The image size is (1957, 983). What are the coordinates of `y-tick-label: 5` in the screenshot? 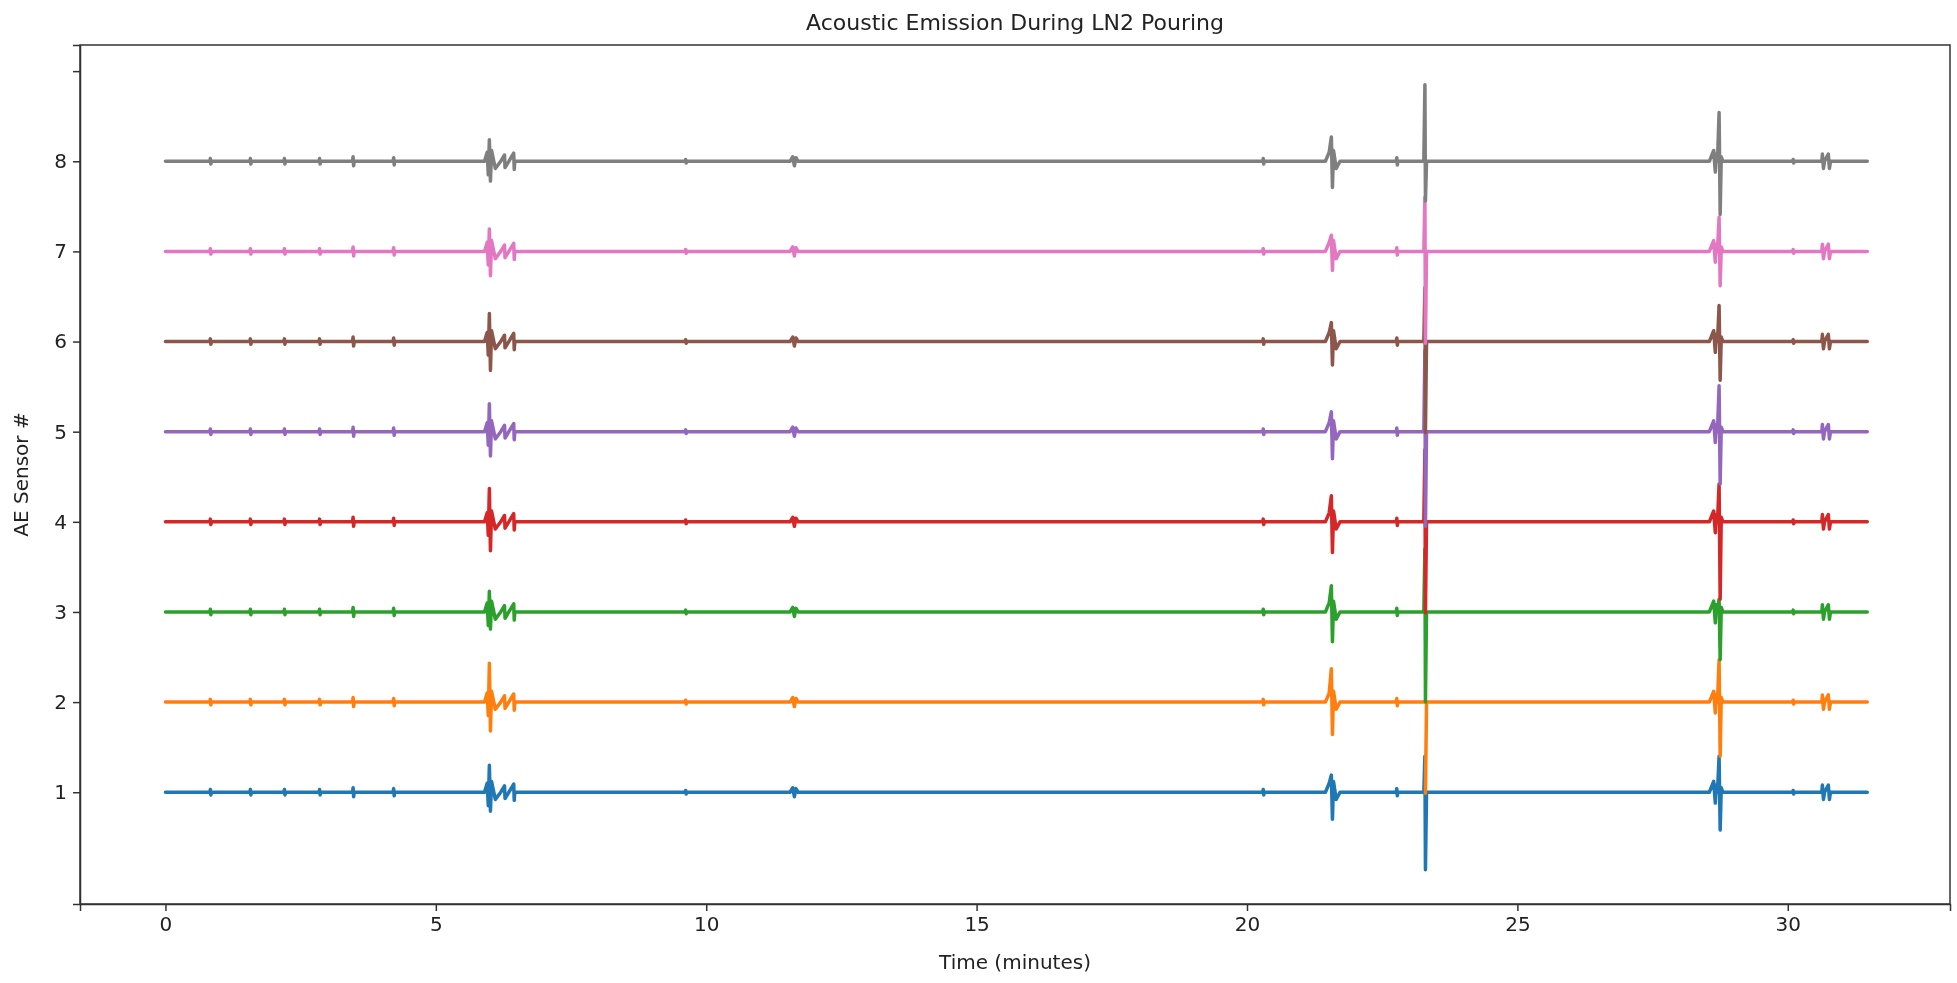 It's located at (60, 431).